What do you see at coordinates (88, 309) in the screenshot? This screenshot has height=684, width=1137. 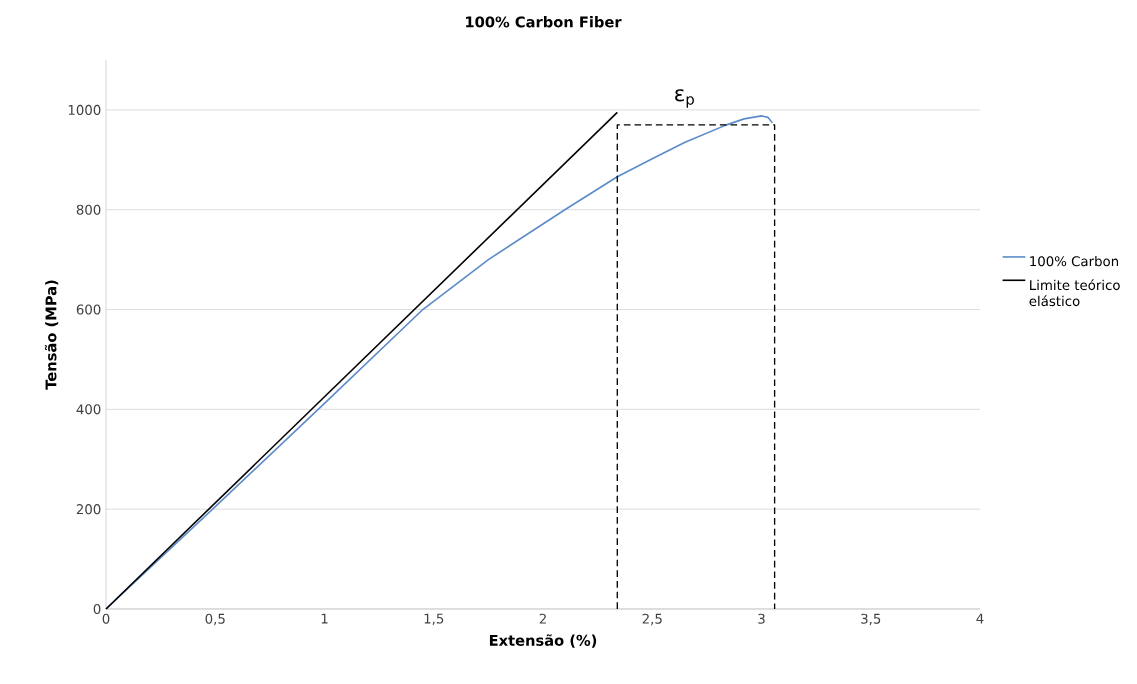 I see `y-tick-label: 600` at bounding box center [88, 309].